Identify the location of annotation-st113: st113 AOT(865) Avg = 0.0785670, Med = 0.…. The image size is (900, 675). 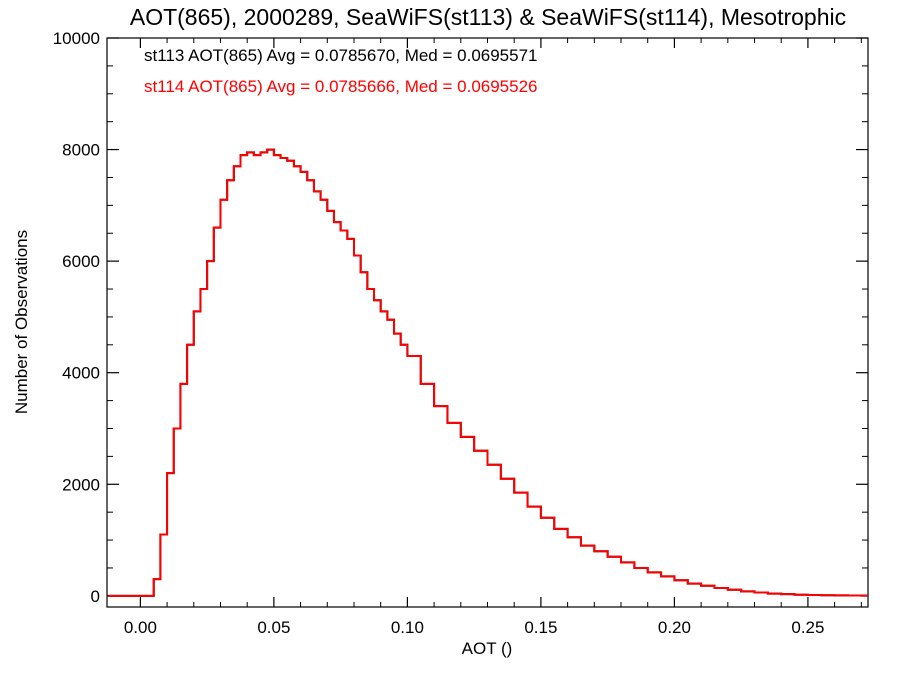
(341, 55).